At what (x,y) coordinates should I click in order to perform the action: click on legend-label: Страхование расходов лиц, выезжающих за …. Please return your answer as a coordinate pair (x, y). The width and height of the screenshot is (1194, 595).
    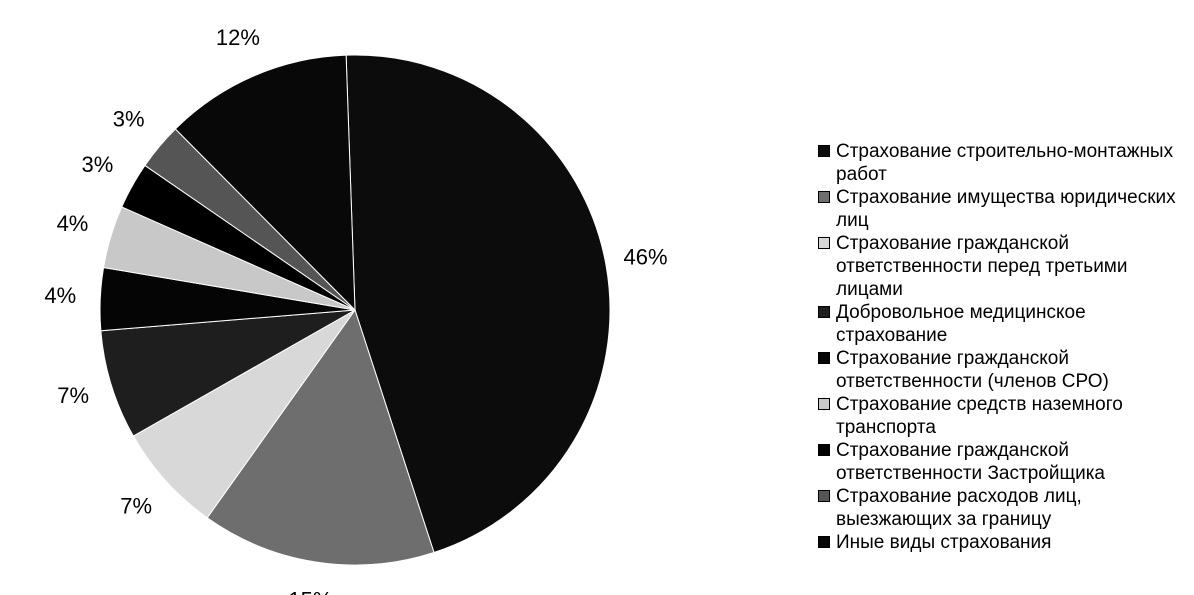
    Looking at the image, I should click on (959, 508).